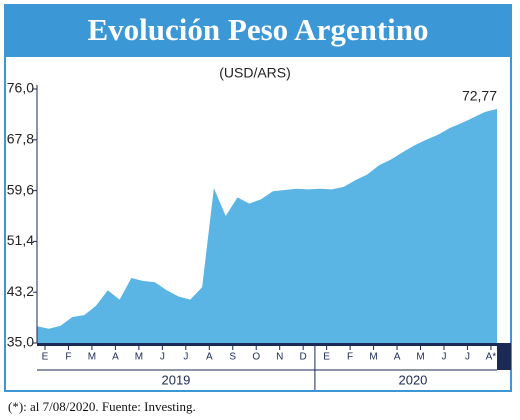 The height and width of the screenshot is (420, 520). I want to click on y-tick-label: 67,8, so click(20, 139).